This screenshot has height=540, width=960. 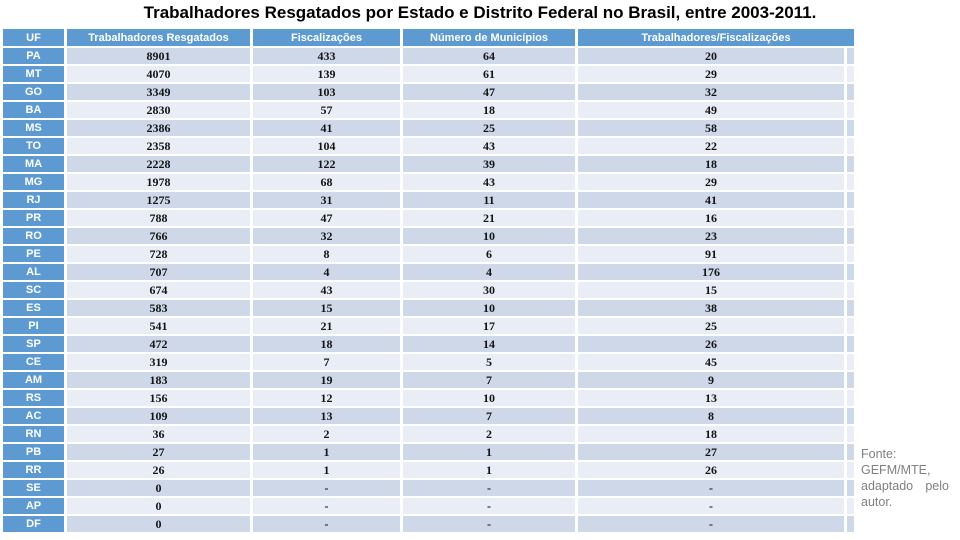 What do you see at coordinates (158, 362) in the screenshot?
I see `cell-resgatados: 319` at bounding box center [158, 362].